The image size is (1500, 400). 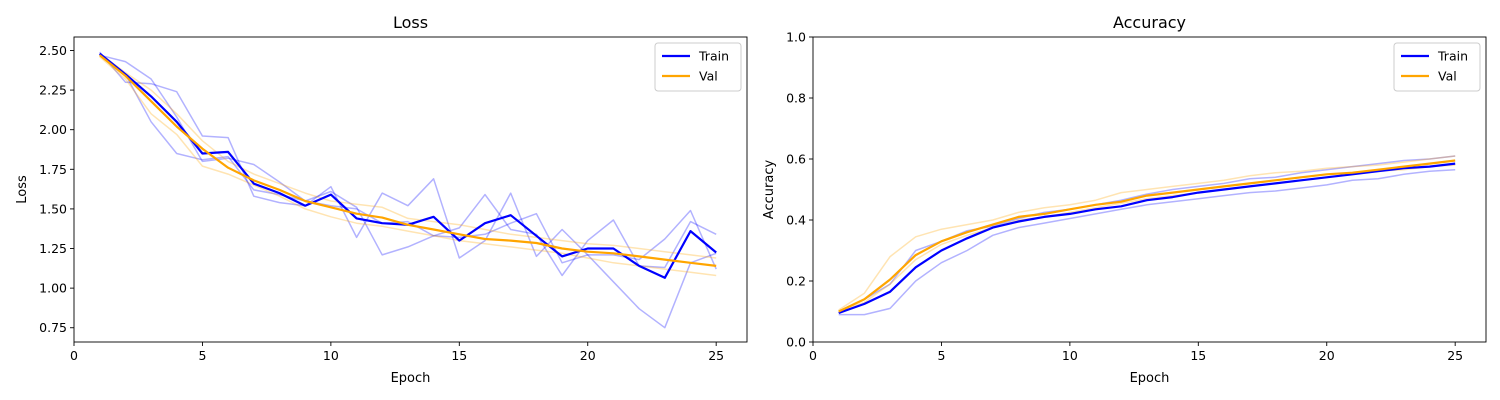 What do you see at coordinates (796, 281) in the screenshot?
I see `y-tick-label: 0.2` at bounding box center [796, 281].